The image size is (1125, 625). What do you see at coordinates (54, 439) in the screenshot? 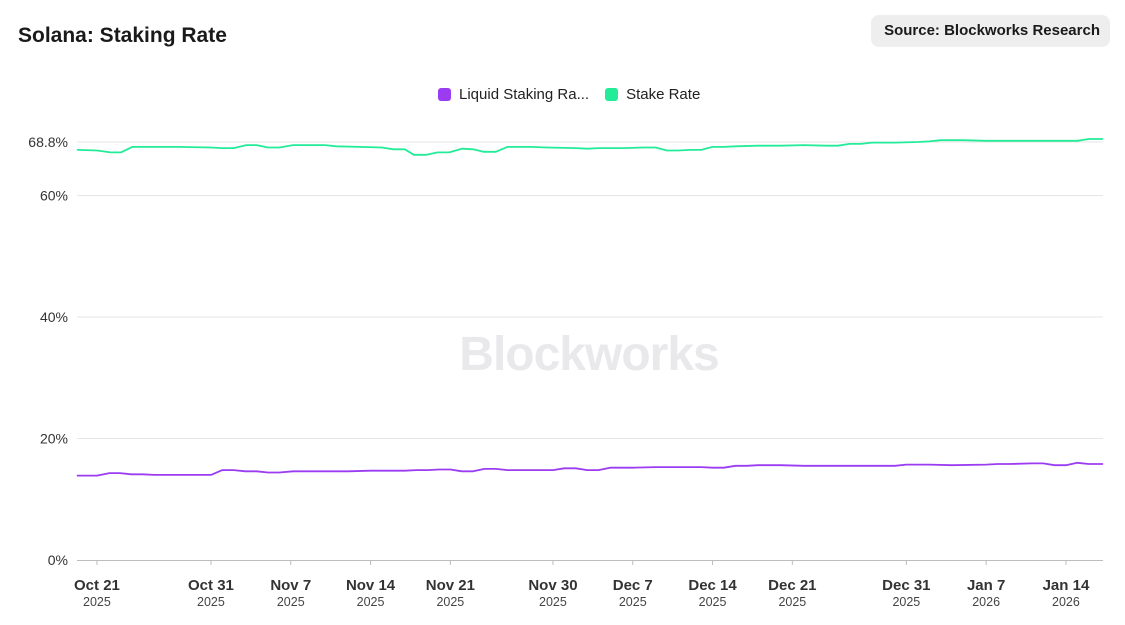
I see `y-tick-label: 20%` at bounding box center [54, 439].